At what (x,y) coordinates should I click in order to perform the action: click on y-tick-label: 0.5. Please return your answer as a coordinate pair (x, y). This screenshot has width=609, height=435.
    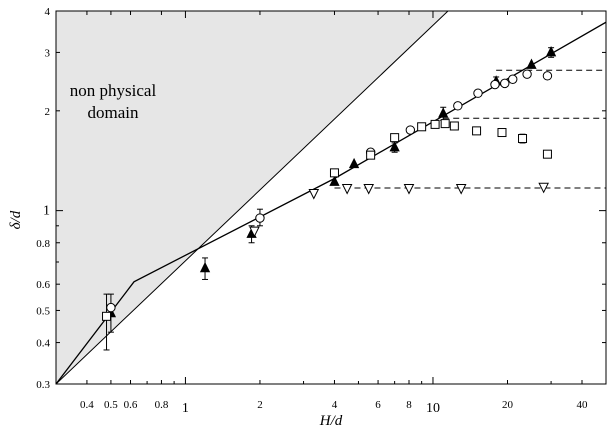
    Looking at the image, I should click on (43, 311).